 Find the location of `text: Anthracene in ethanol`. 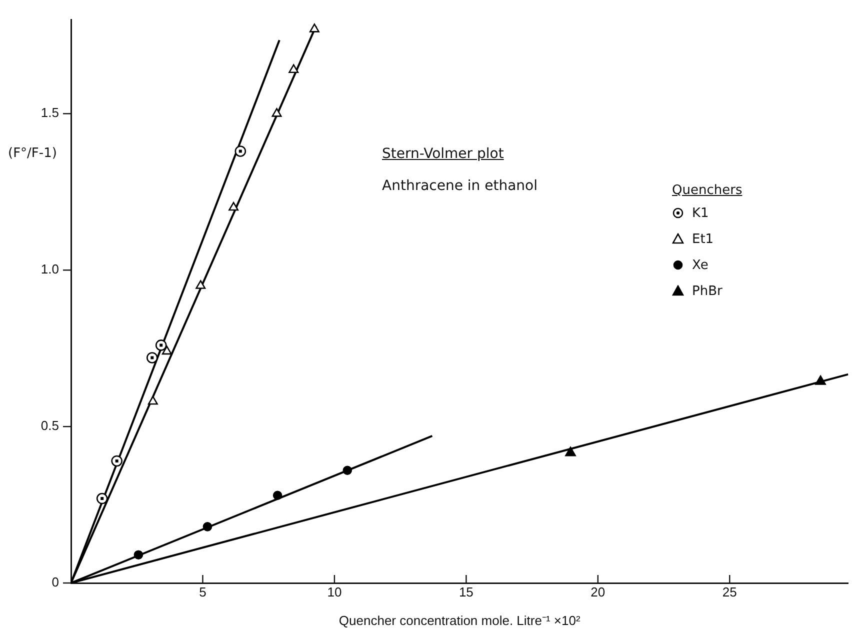

text: Anthracene in ethanol is located at coordinates (460, 186).